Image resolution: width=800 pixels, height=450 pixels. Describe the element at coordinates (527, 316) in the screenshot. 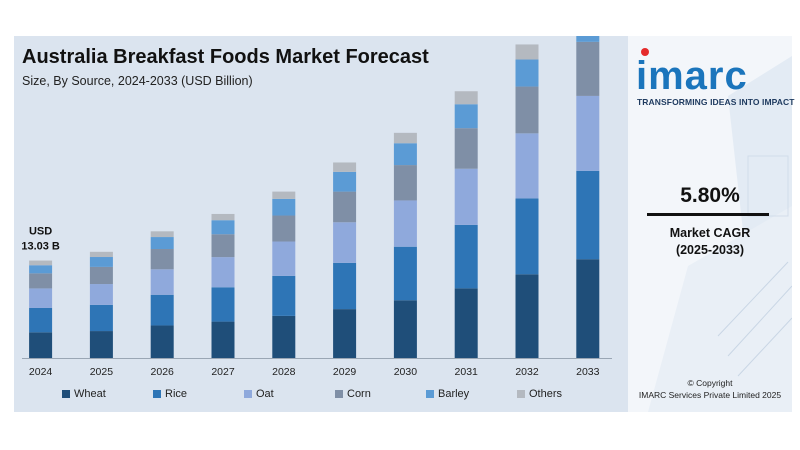

I see `bar-wheat-2032` at that location.